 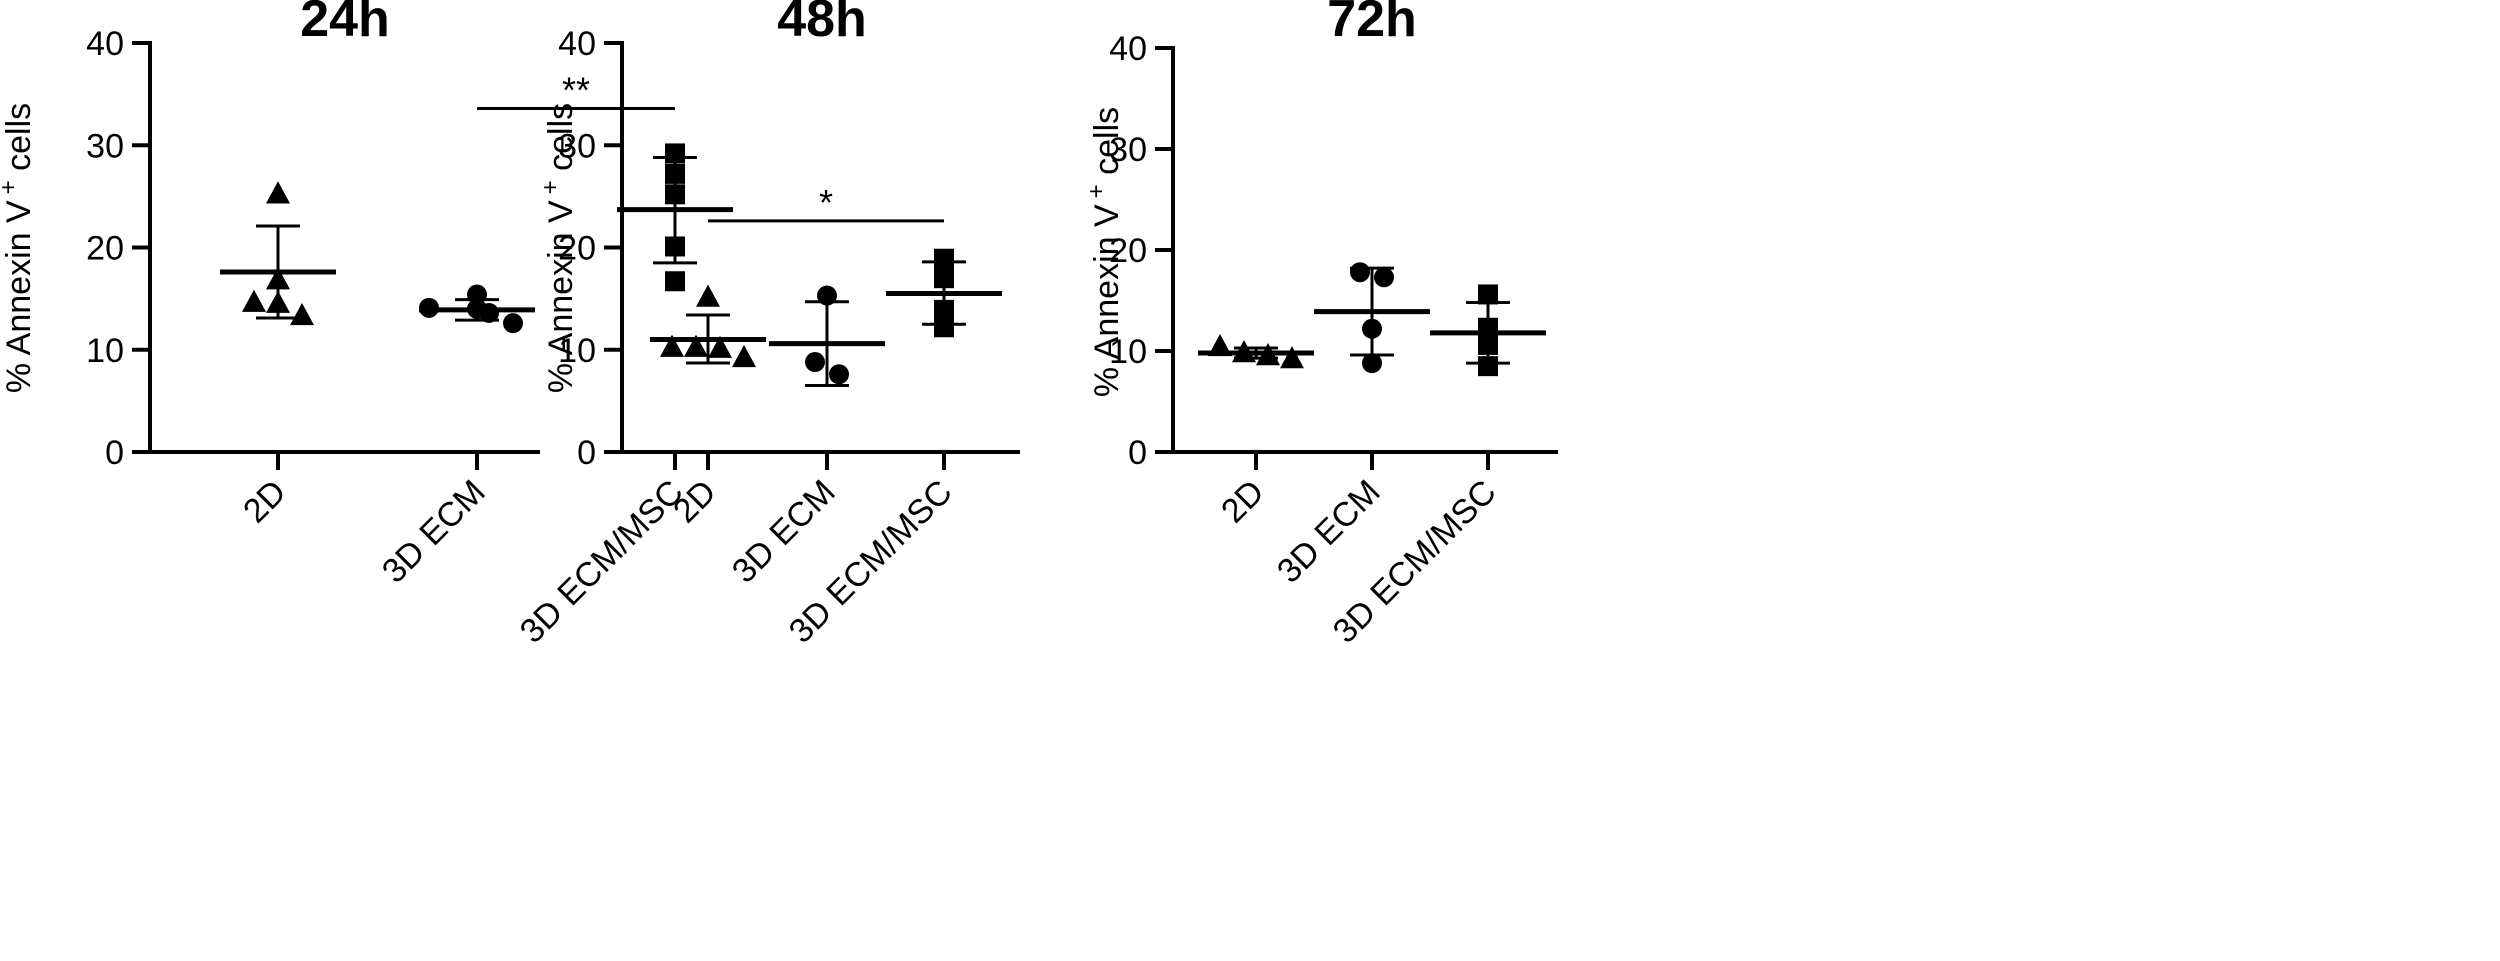 What do you see at coordinates (826, 202) in the screenshot?
I see `significance-label: *` at bounding box center [826, 202].